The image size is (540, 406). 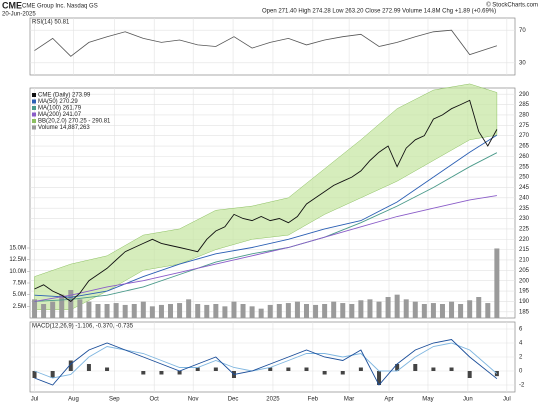 What do you see at coordinates (524, 302) in the screenshot?
I see `y-tick-label: 190` at bounding box center [524, 302].